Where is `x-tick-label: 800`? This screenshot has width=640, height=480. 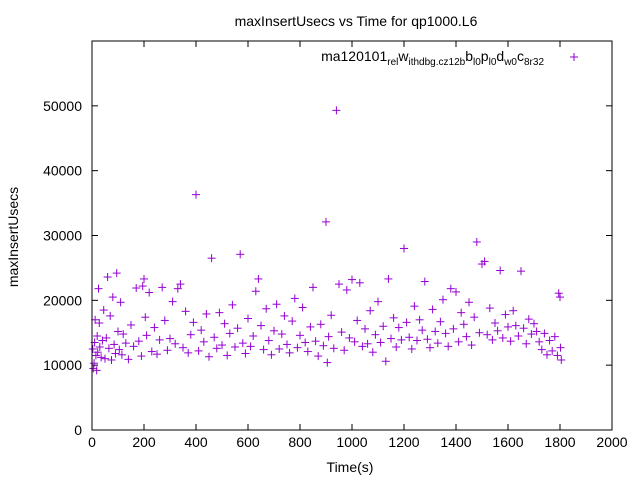 x-tick-label: 800 is located at coordinates (300, 442).